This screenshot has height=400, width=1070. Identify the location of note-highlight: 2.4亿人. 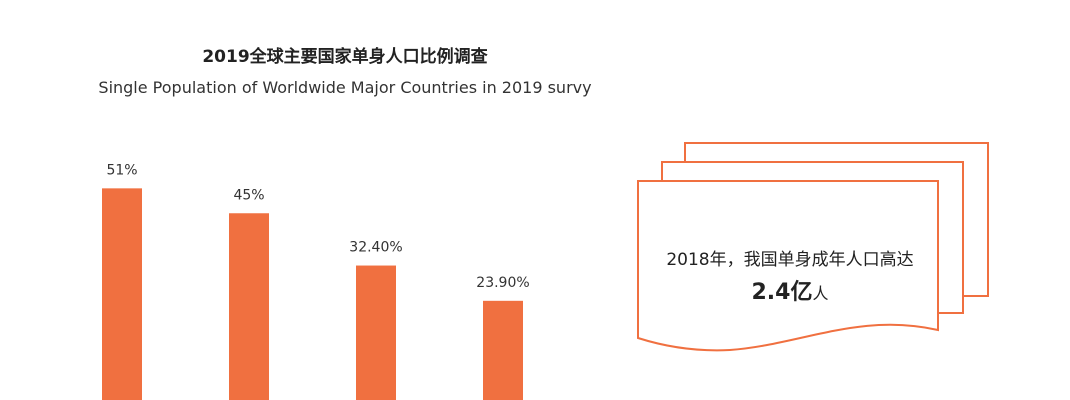
(790, 290).